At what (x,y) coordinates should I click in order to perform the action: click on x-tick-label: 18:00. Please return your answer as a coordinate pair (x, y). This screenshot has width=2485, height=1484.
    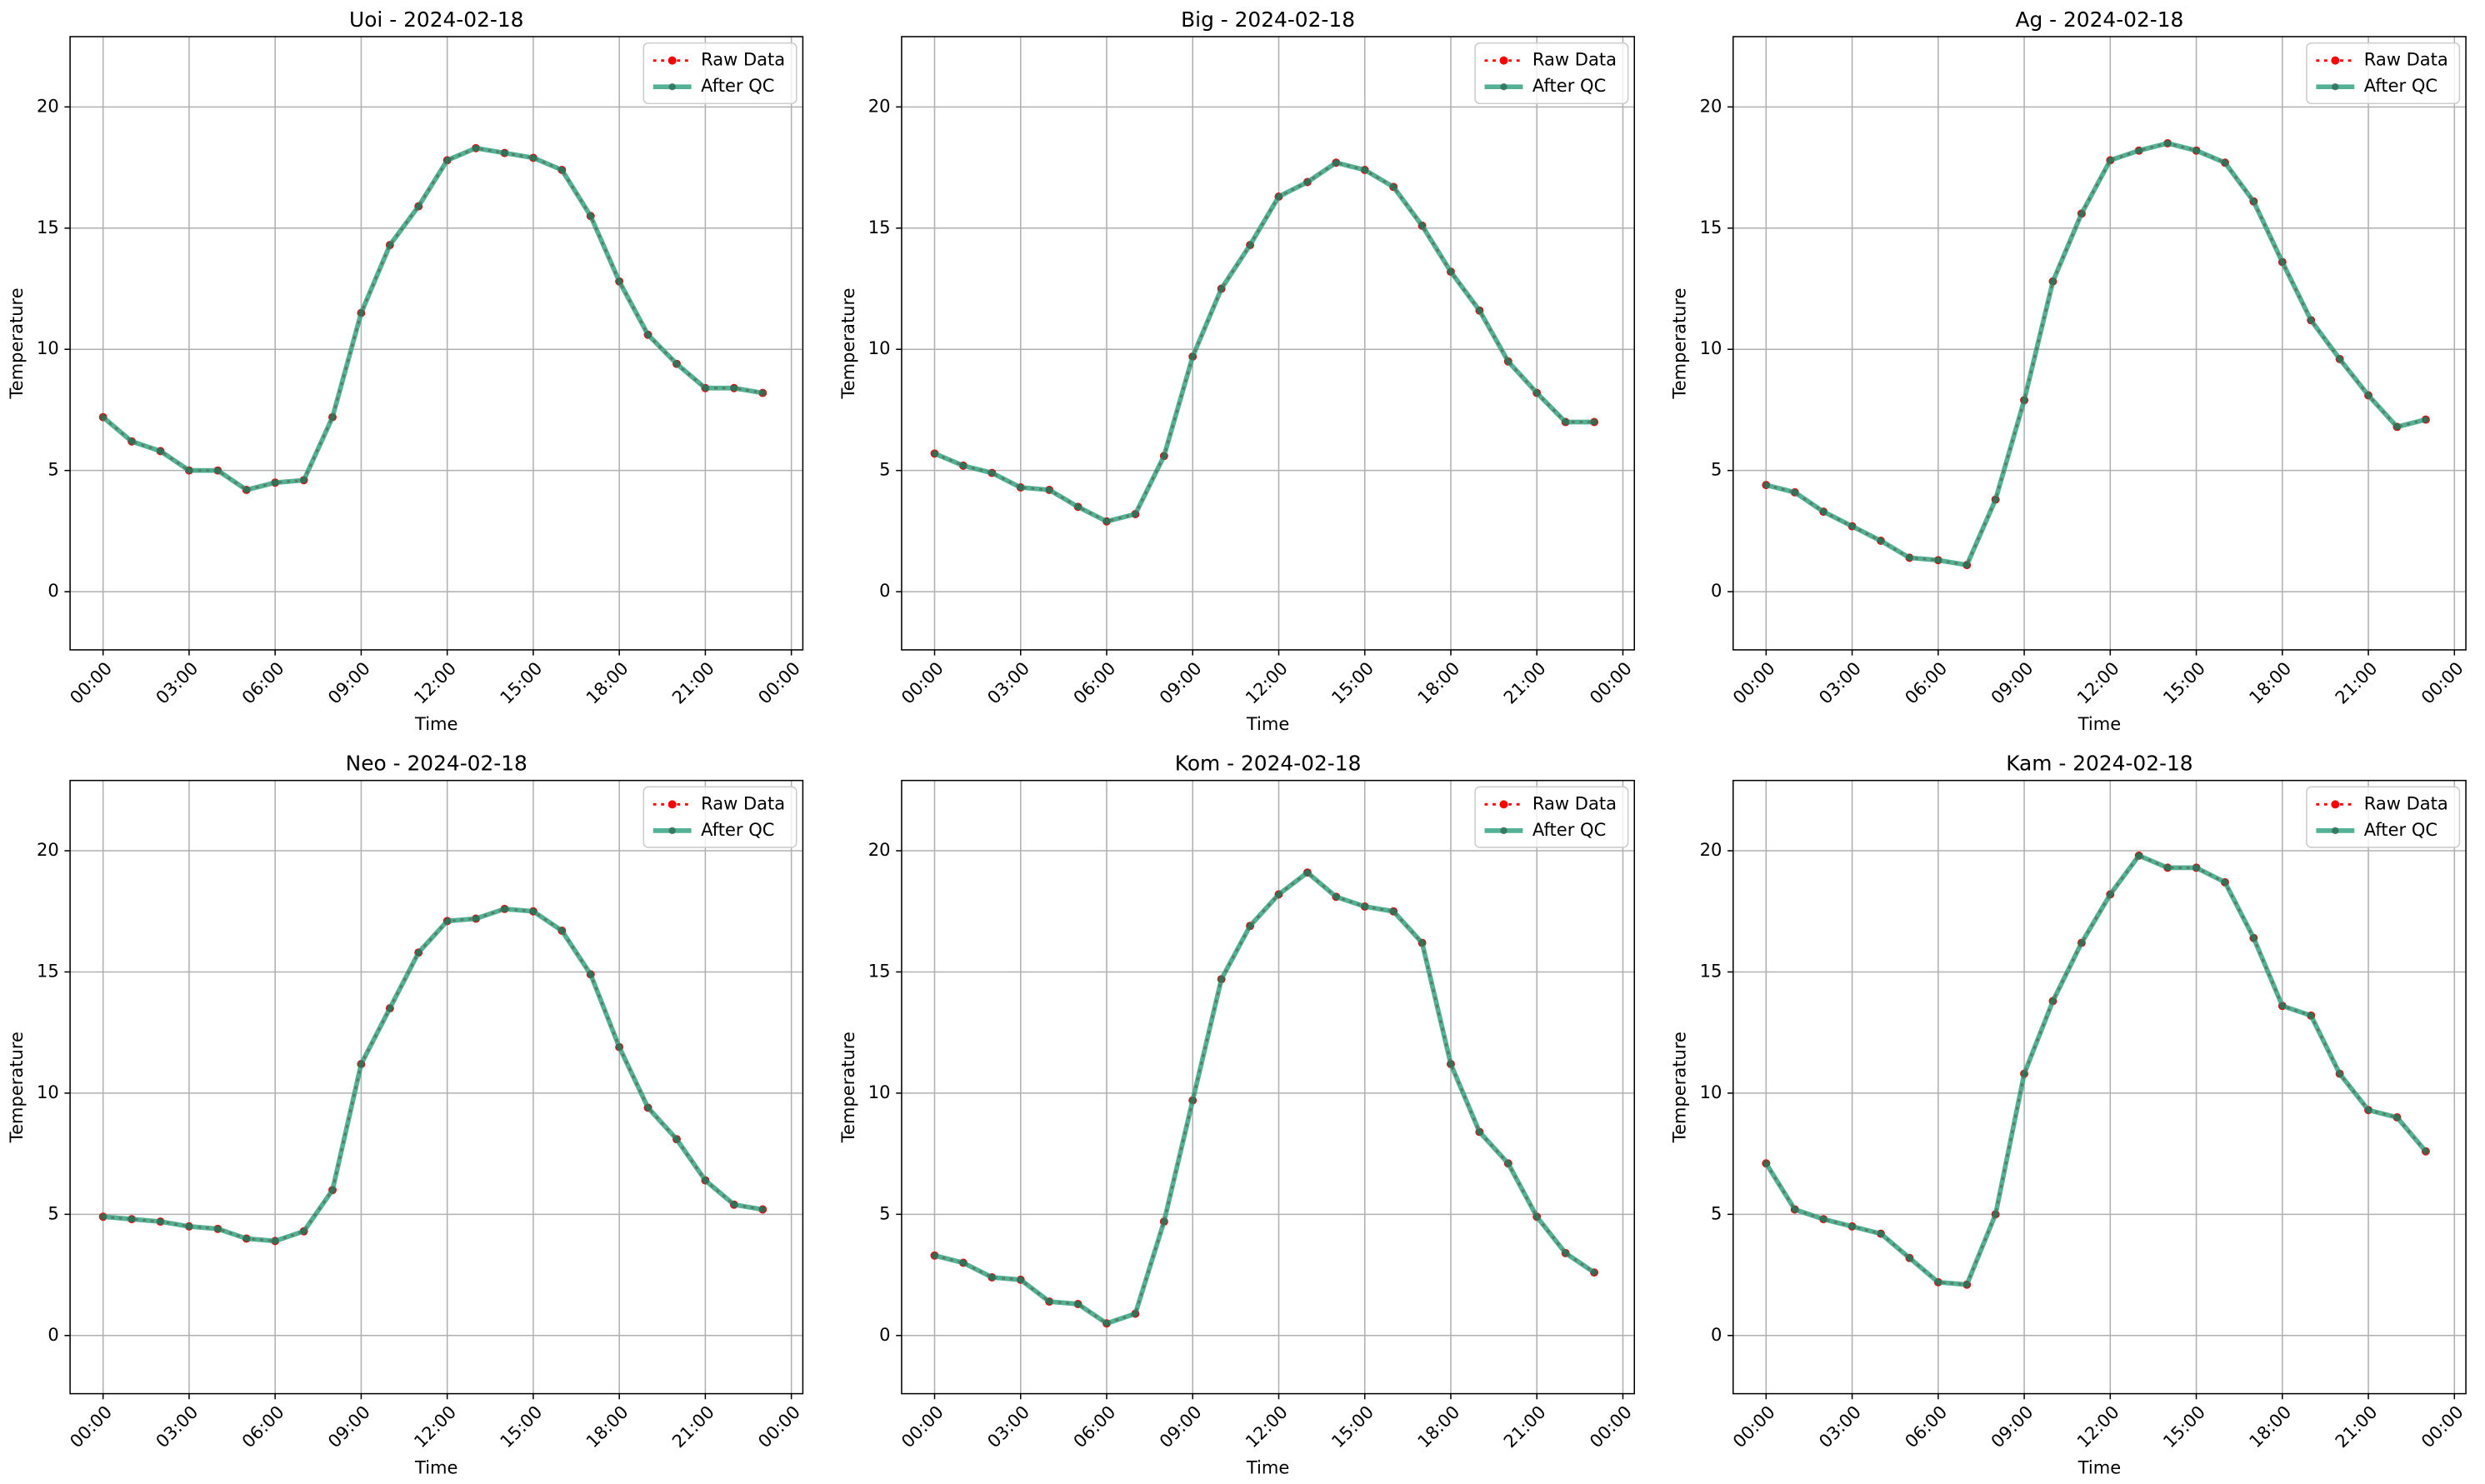
    Looking at the image, I should click on (1438, 682).